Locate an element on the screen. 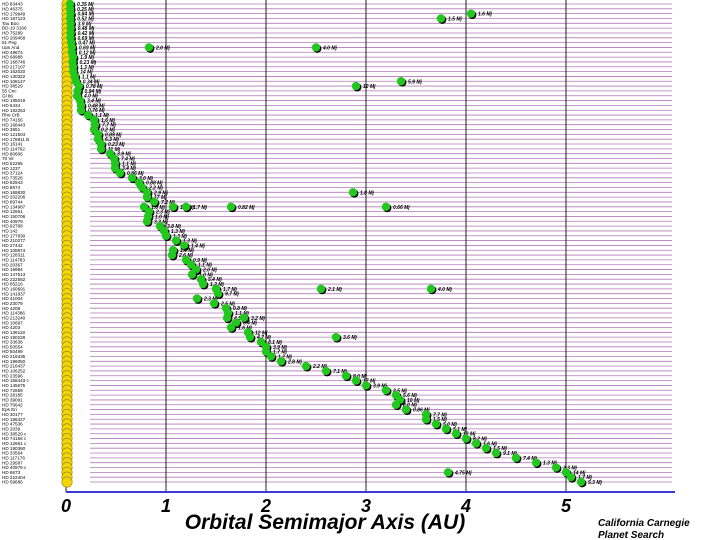 The height and width of the screenshot is (540, 720). star-name-label: HD 192263 is located at coordinates (14, 110).